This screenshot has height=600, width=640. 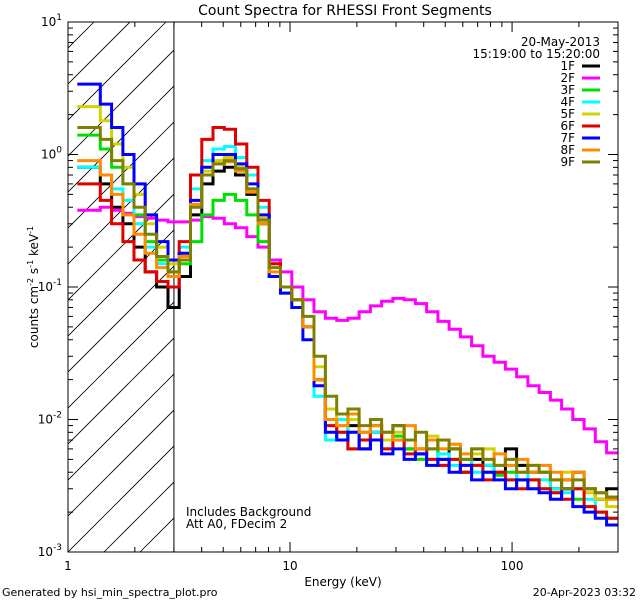 I want to click on x-tick-label: 1, so click(x=68, y=566).